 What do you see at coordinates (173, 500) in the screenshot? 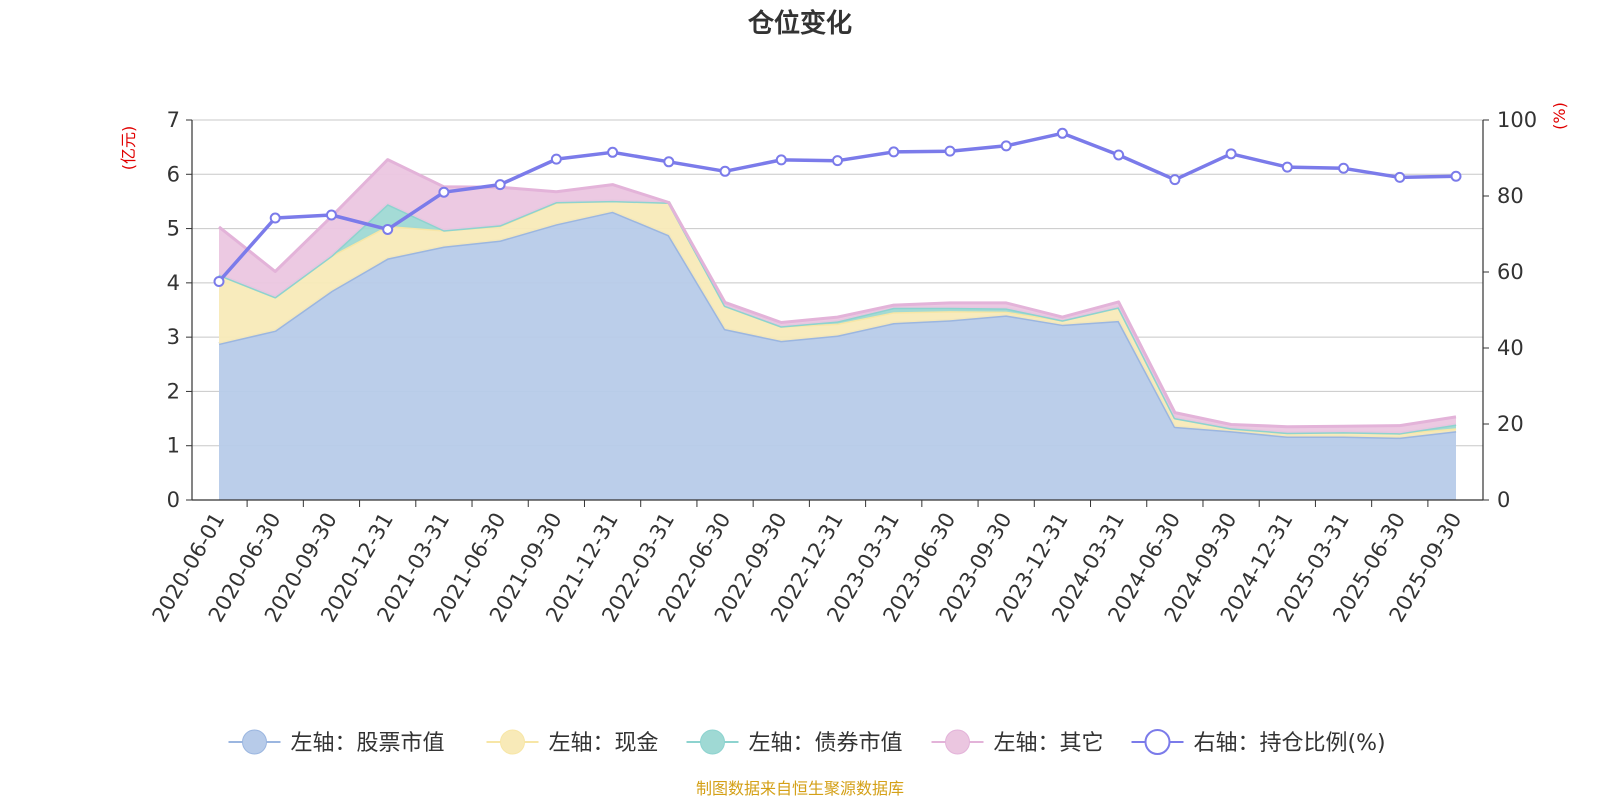
I see `left-tick-label: 0` at bounding box center [173, 500].